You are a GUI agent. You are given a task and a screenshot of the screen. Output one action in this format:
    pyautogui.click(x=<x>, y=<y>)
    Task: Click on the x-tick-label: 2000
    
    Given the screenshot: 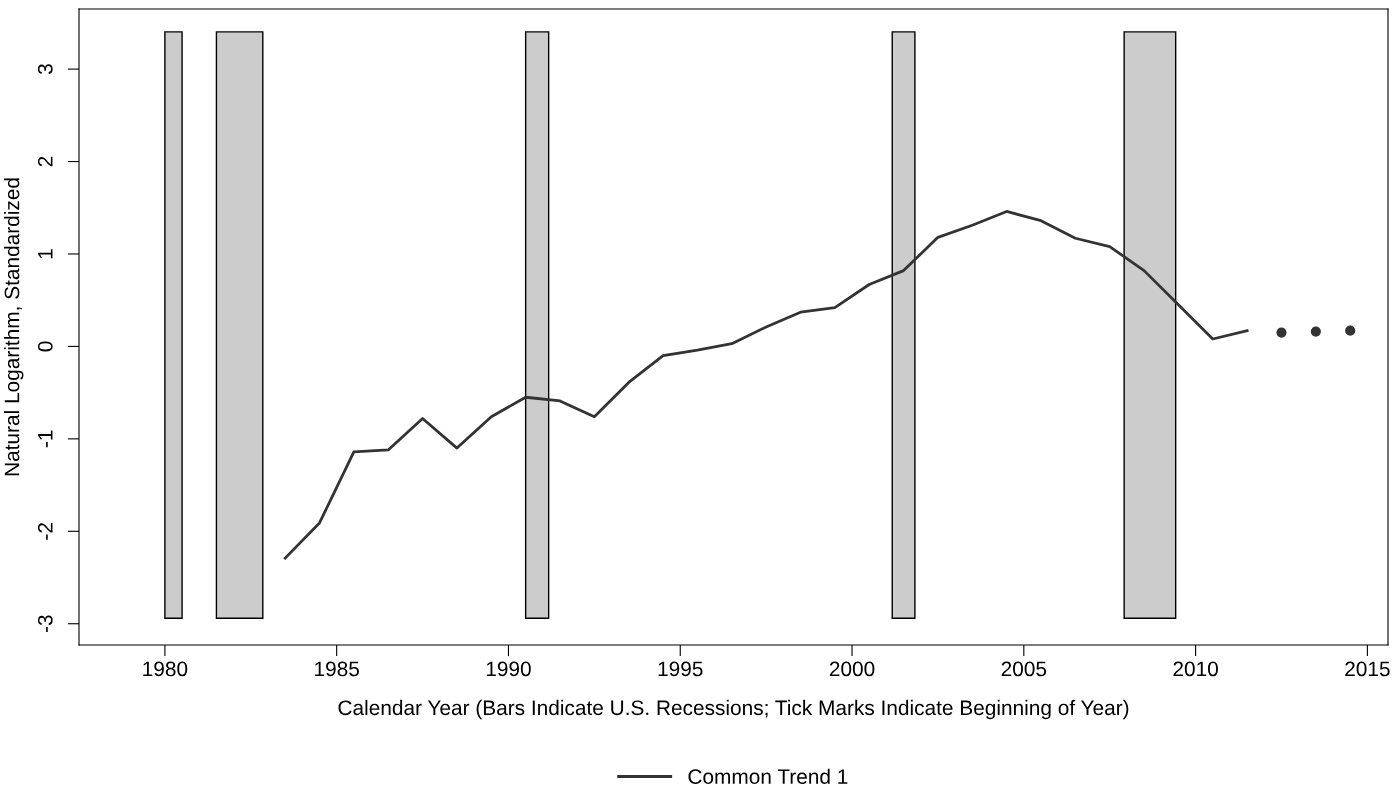 What is the action you would take?
    pyautogui.click(x=852, y=669)
    